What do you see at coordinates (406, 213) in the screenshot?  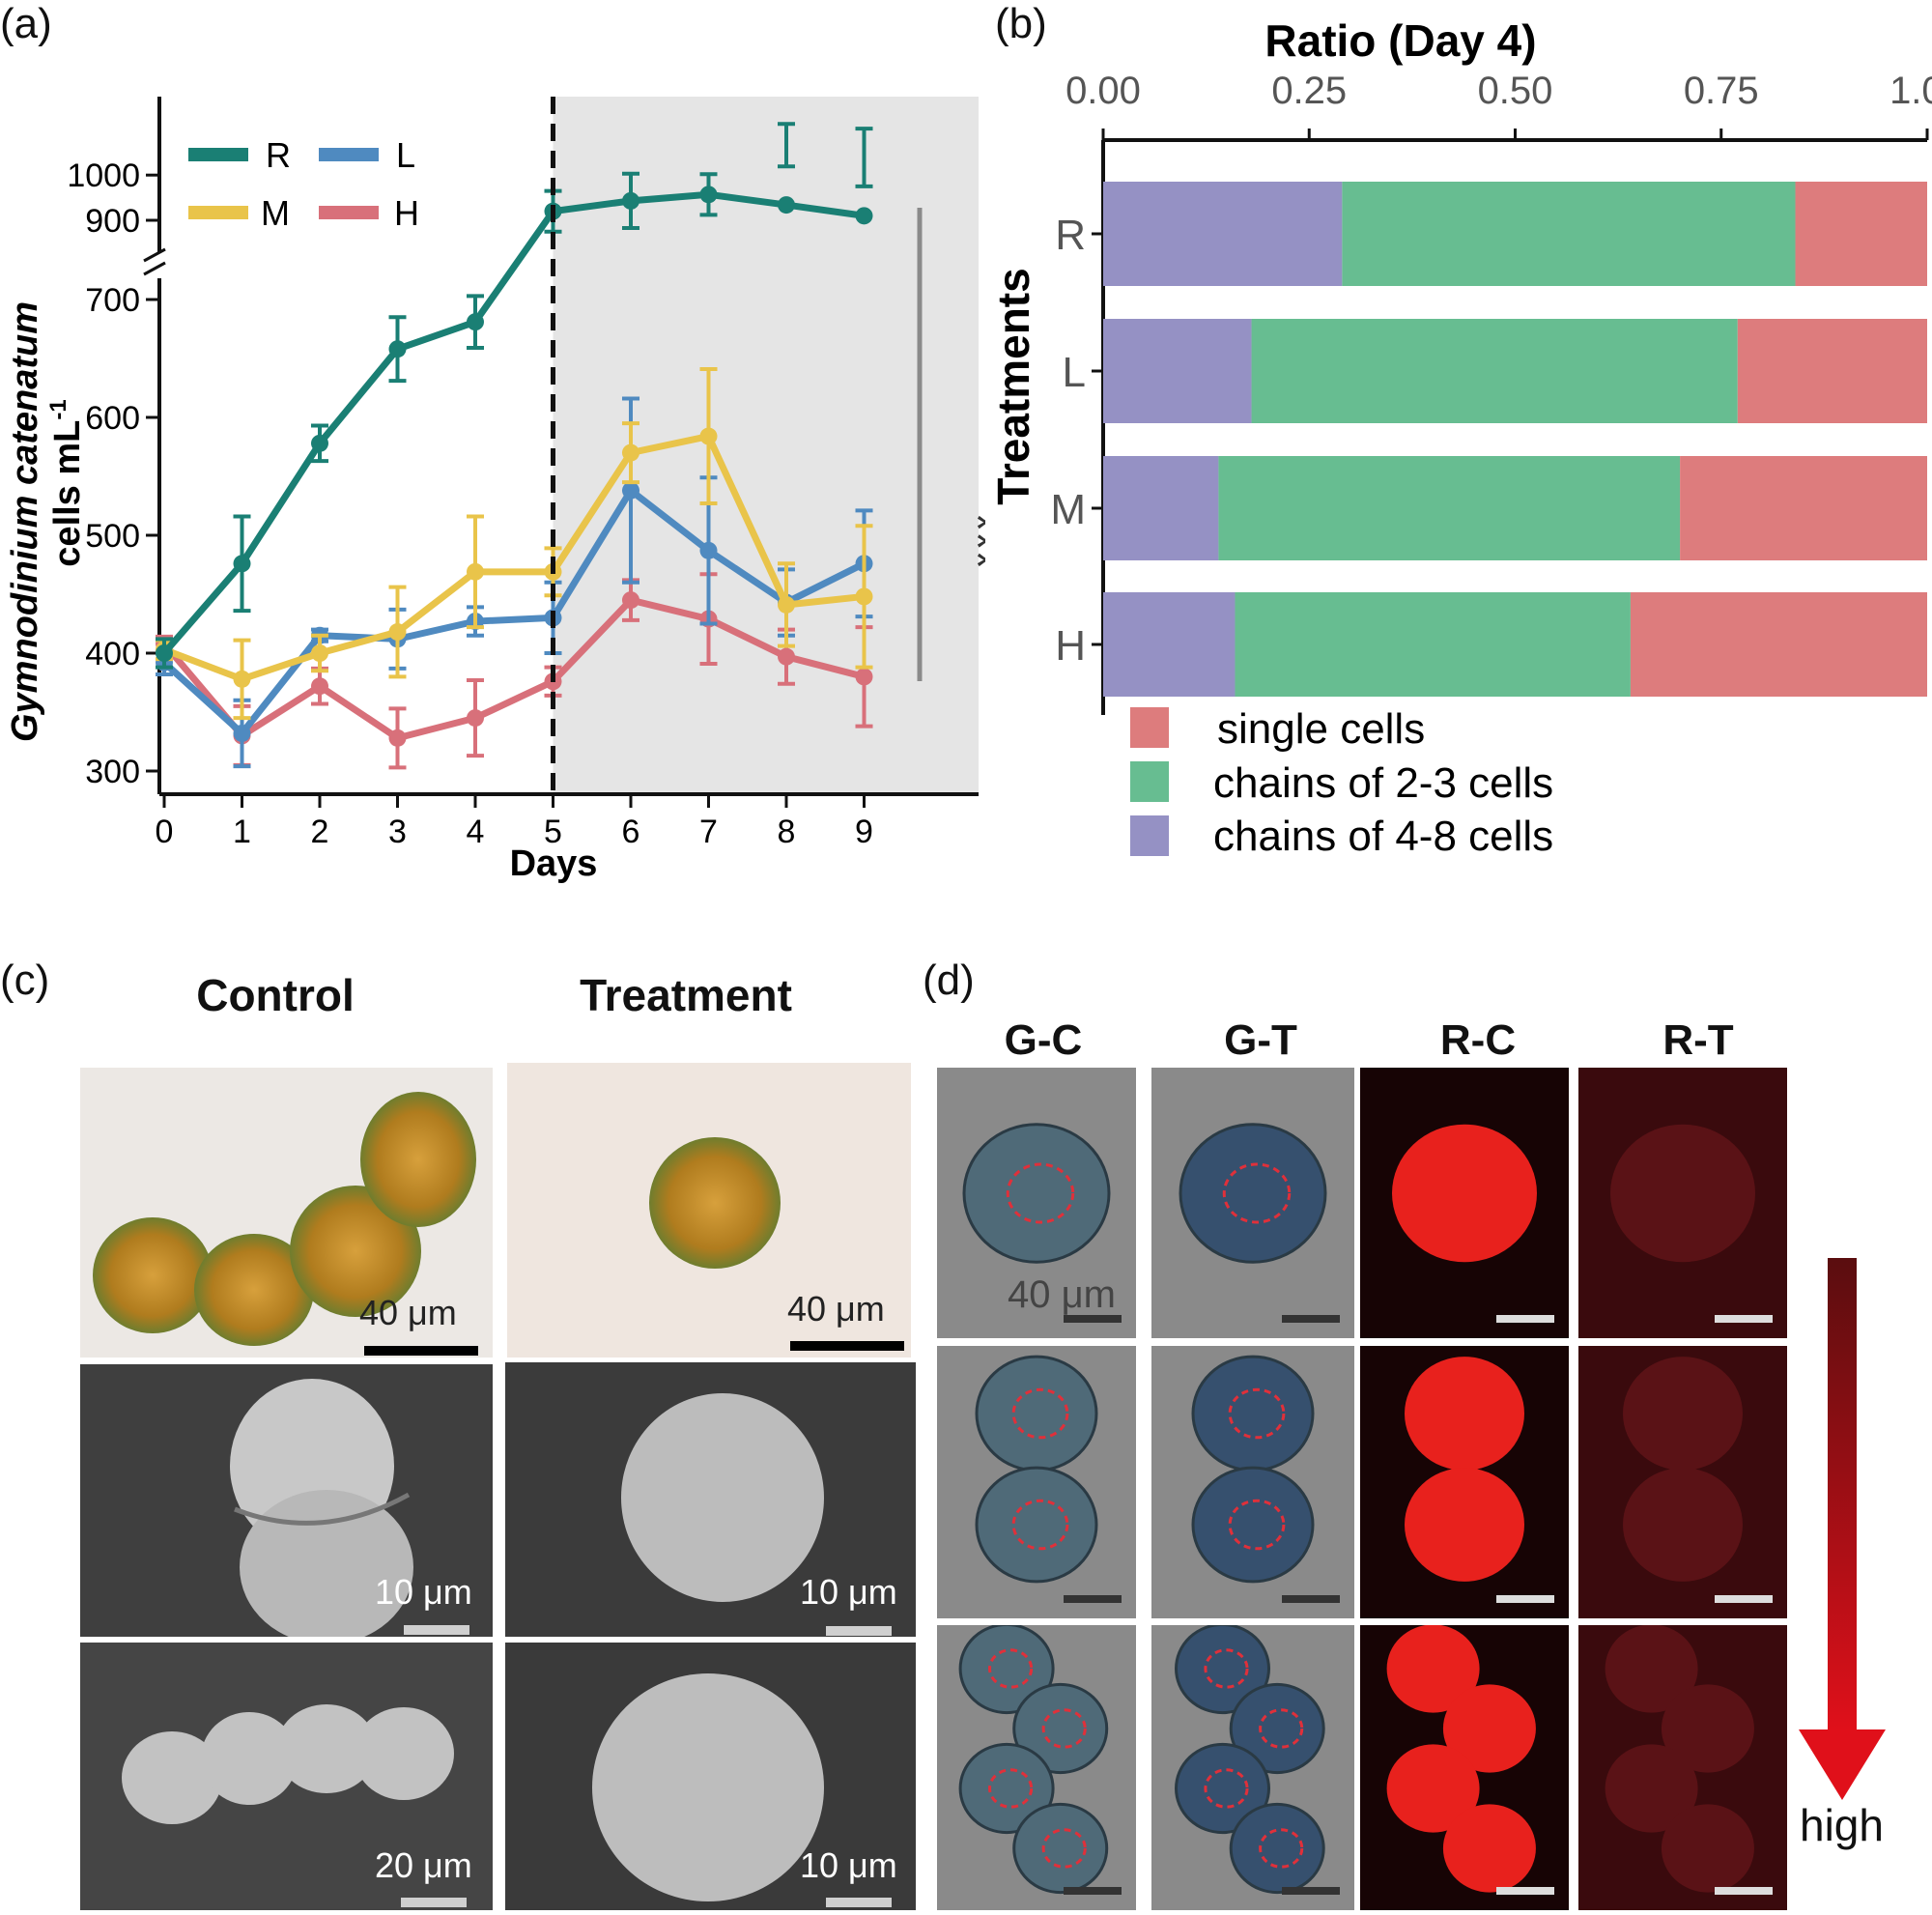 I see `legend-label-h: H` at bounding box center [406, 213].